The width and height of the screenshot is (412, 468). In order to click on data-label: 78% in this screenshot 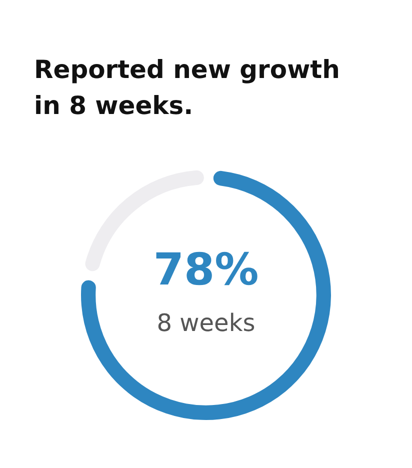, I will do `click(206, 270)`.